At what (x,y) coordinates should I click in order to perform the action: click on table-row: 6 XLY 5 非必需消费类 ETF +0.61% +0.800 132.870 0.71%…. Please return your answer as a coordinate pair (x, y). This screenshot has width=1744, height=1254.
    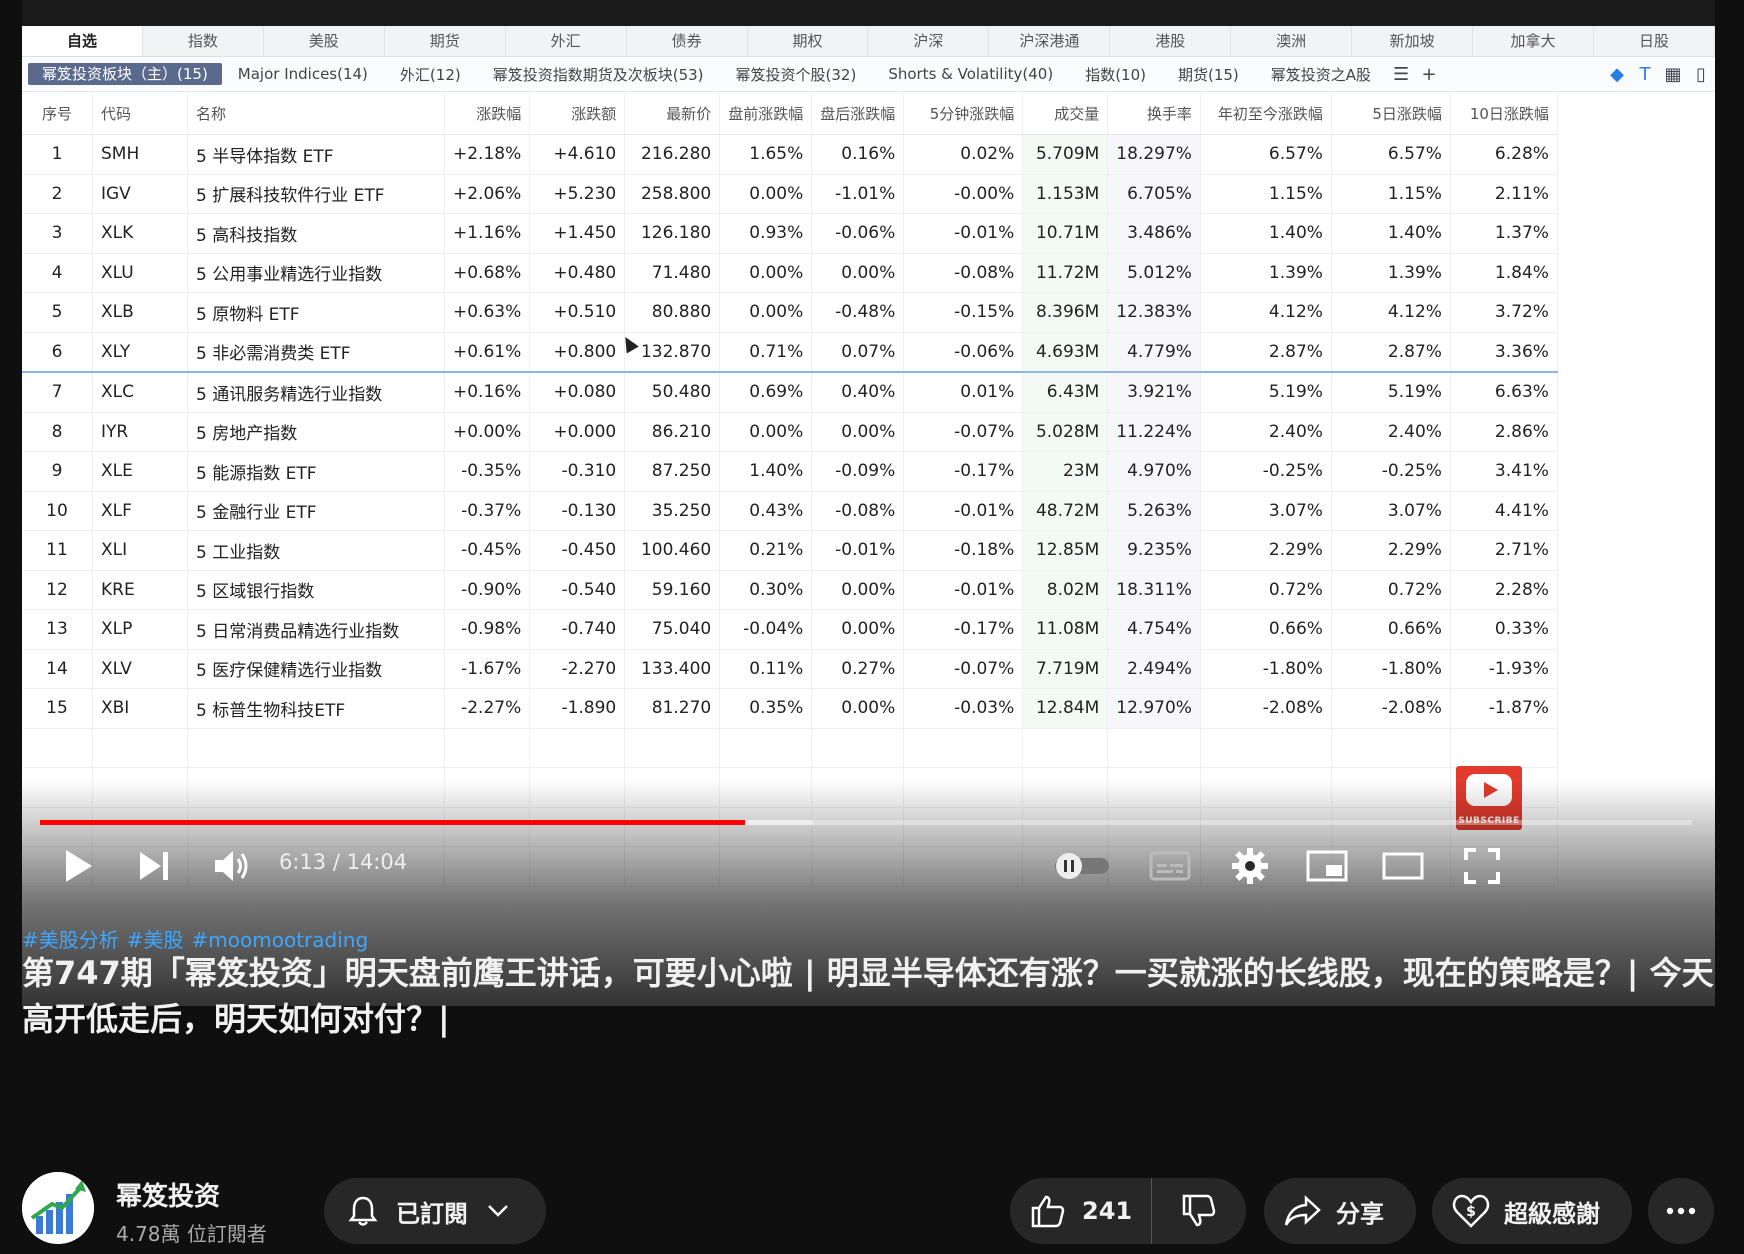
    Looking at the image, I should click on (790, 352).